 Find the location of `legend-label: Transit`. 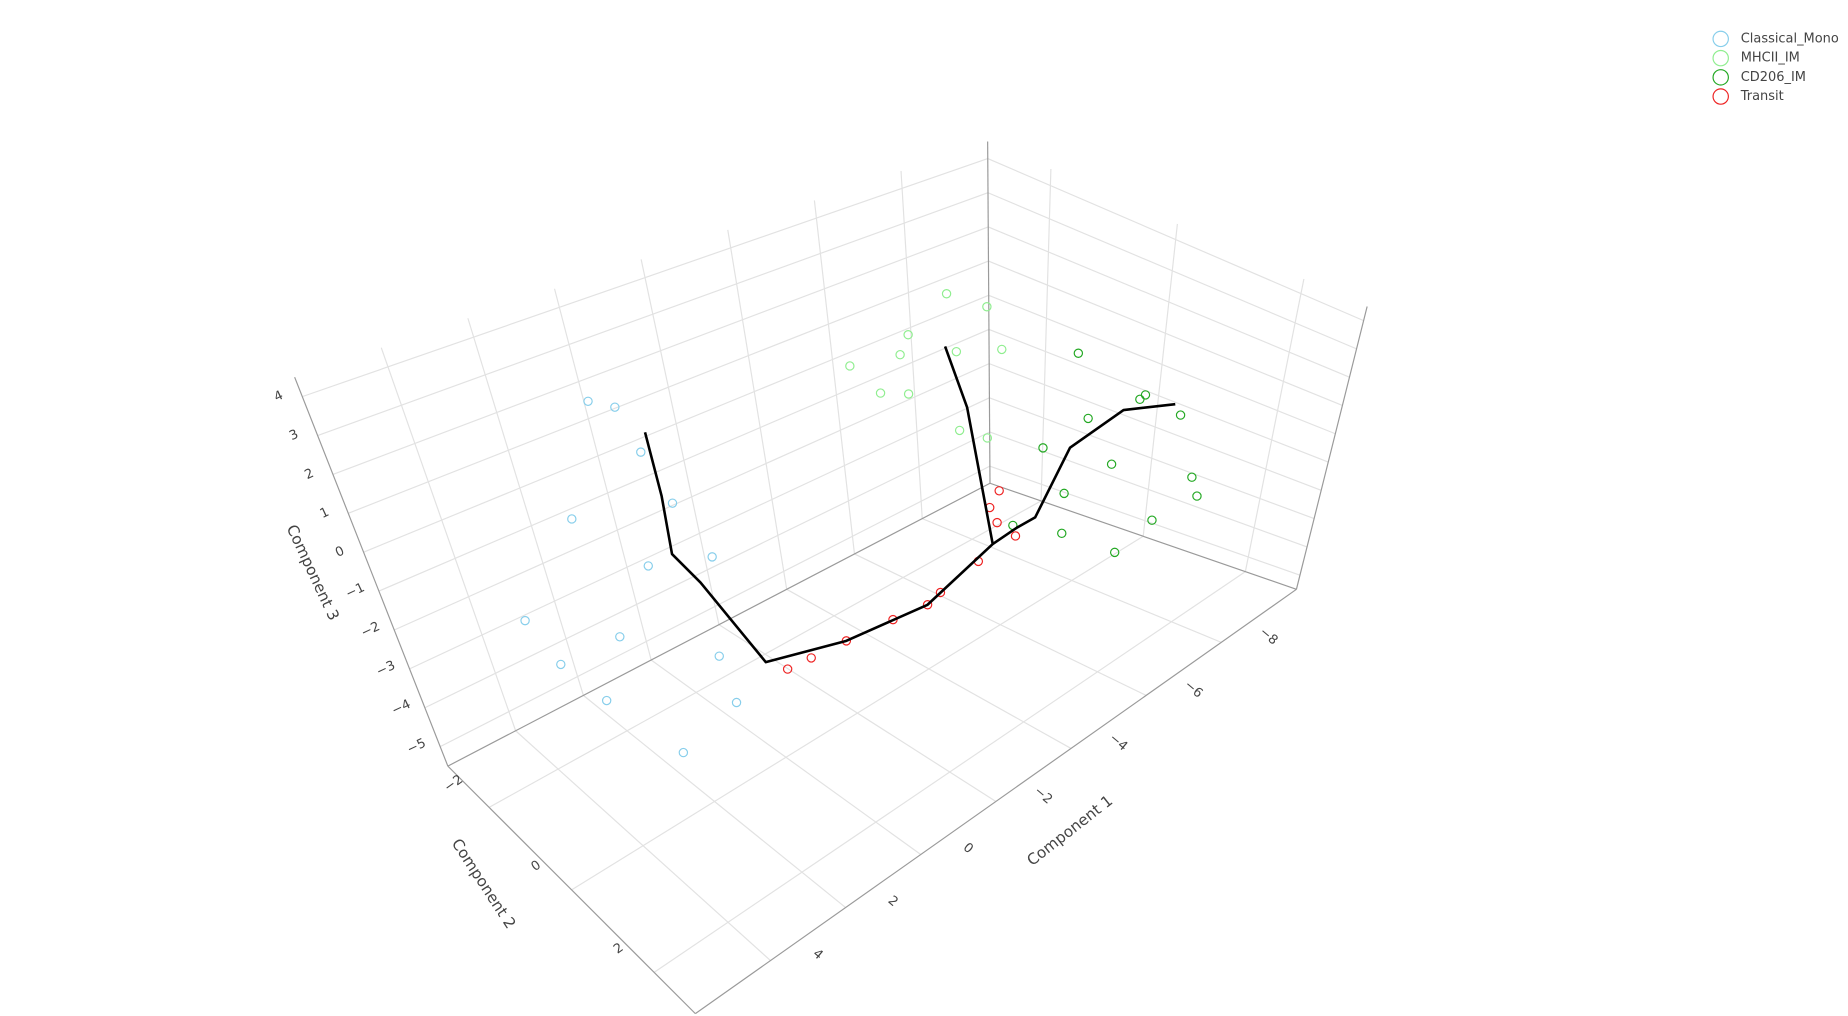

legend-label: Transit is located at coordinates (1762, 96).